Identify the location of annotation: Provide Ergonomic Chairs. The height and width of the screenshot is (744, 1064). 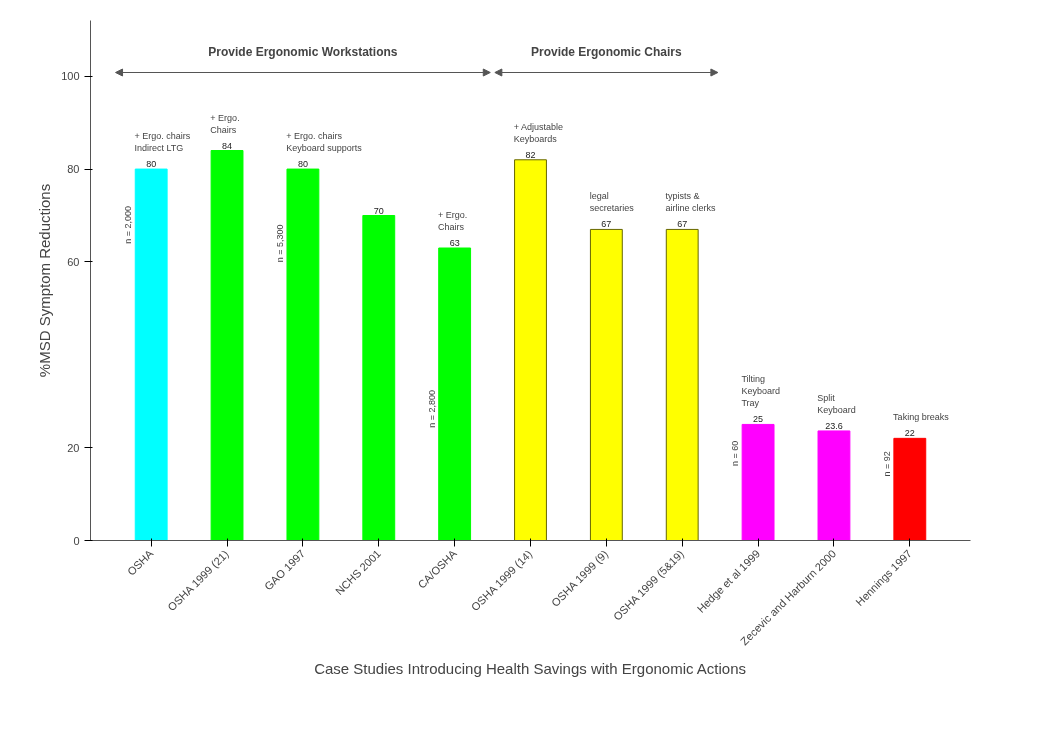
(607, 51).